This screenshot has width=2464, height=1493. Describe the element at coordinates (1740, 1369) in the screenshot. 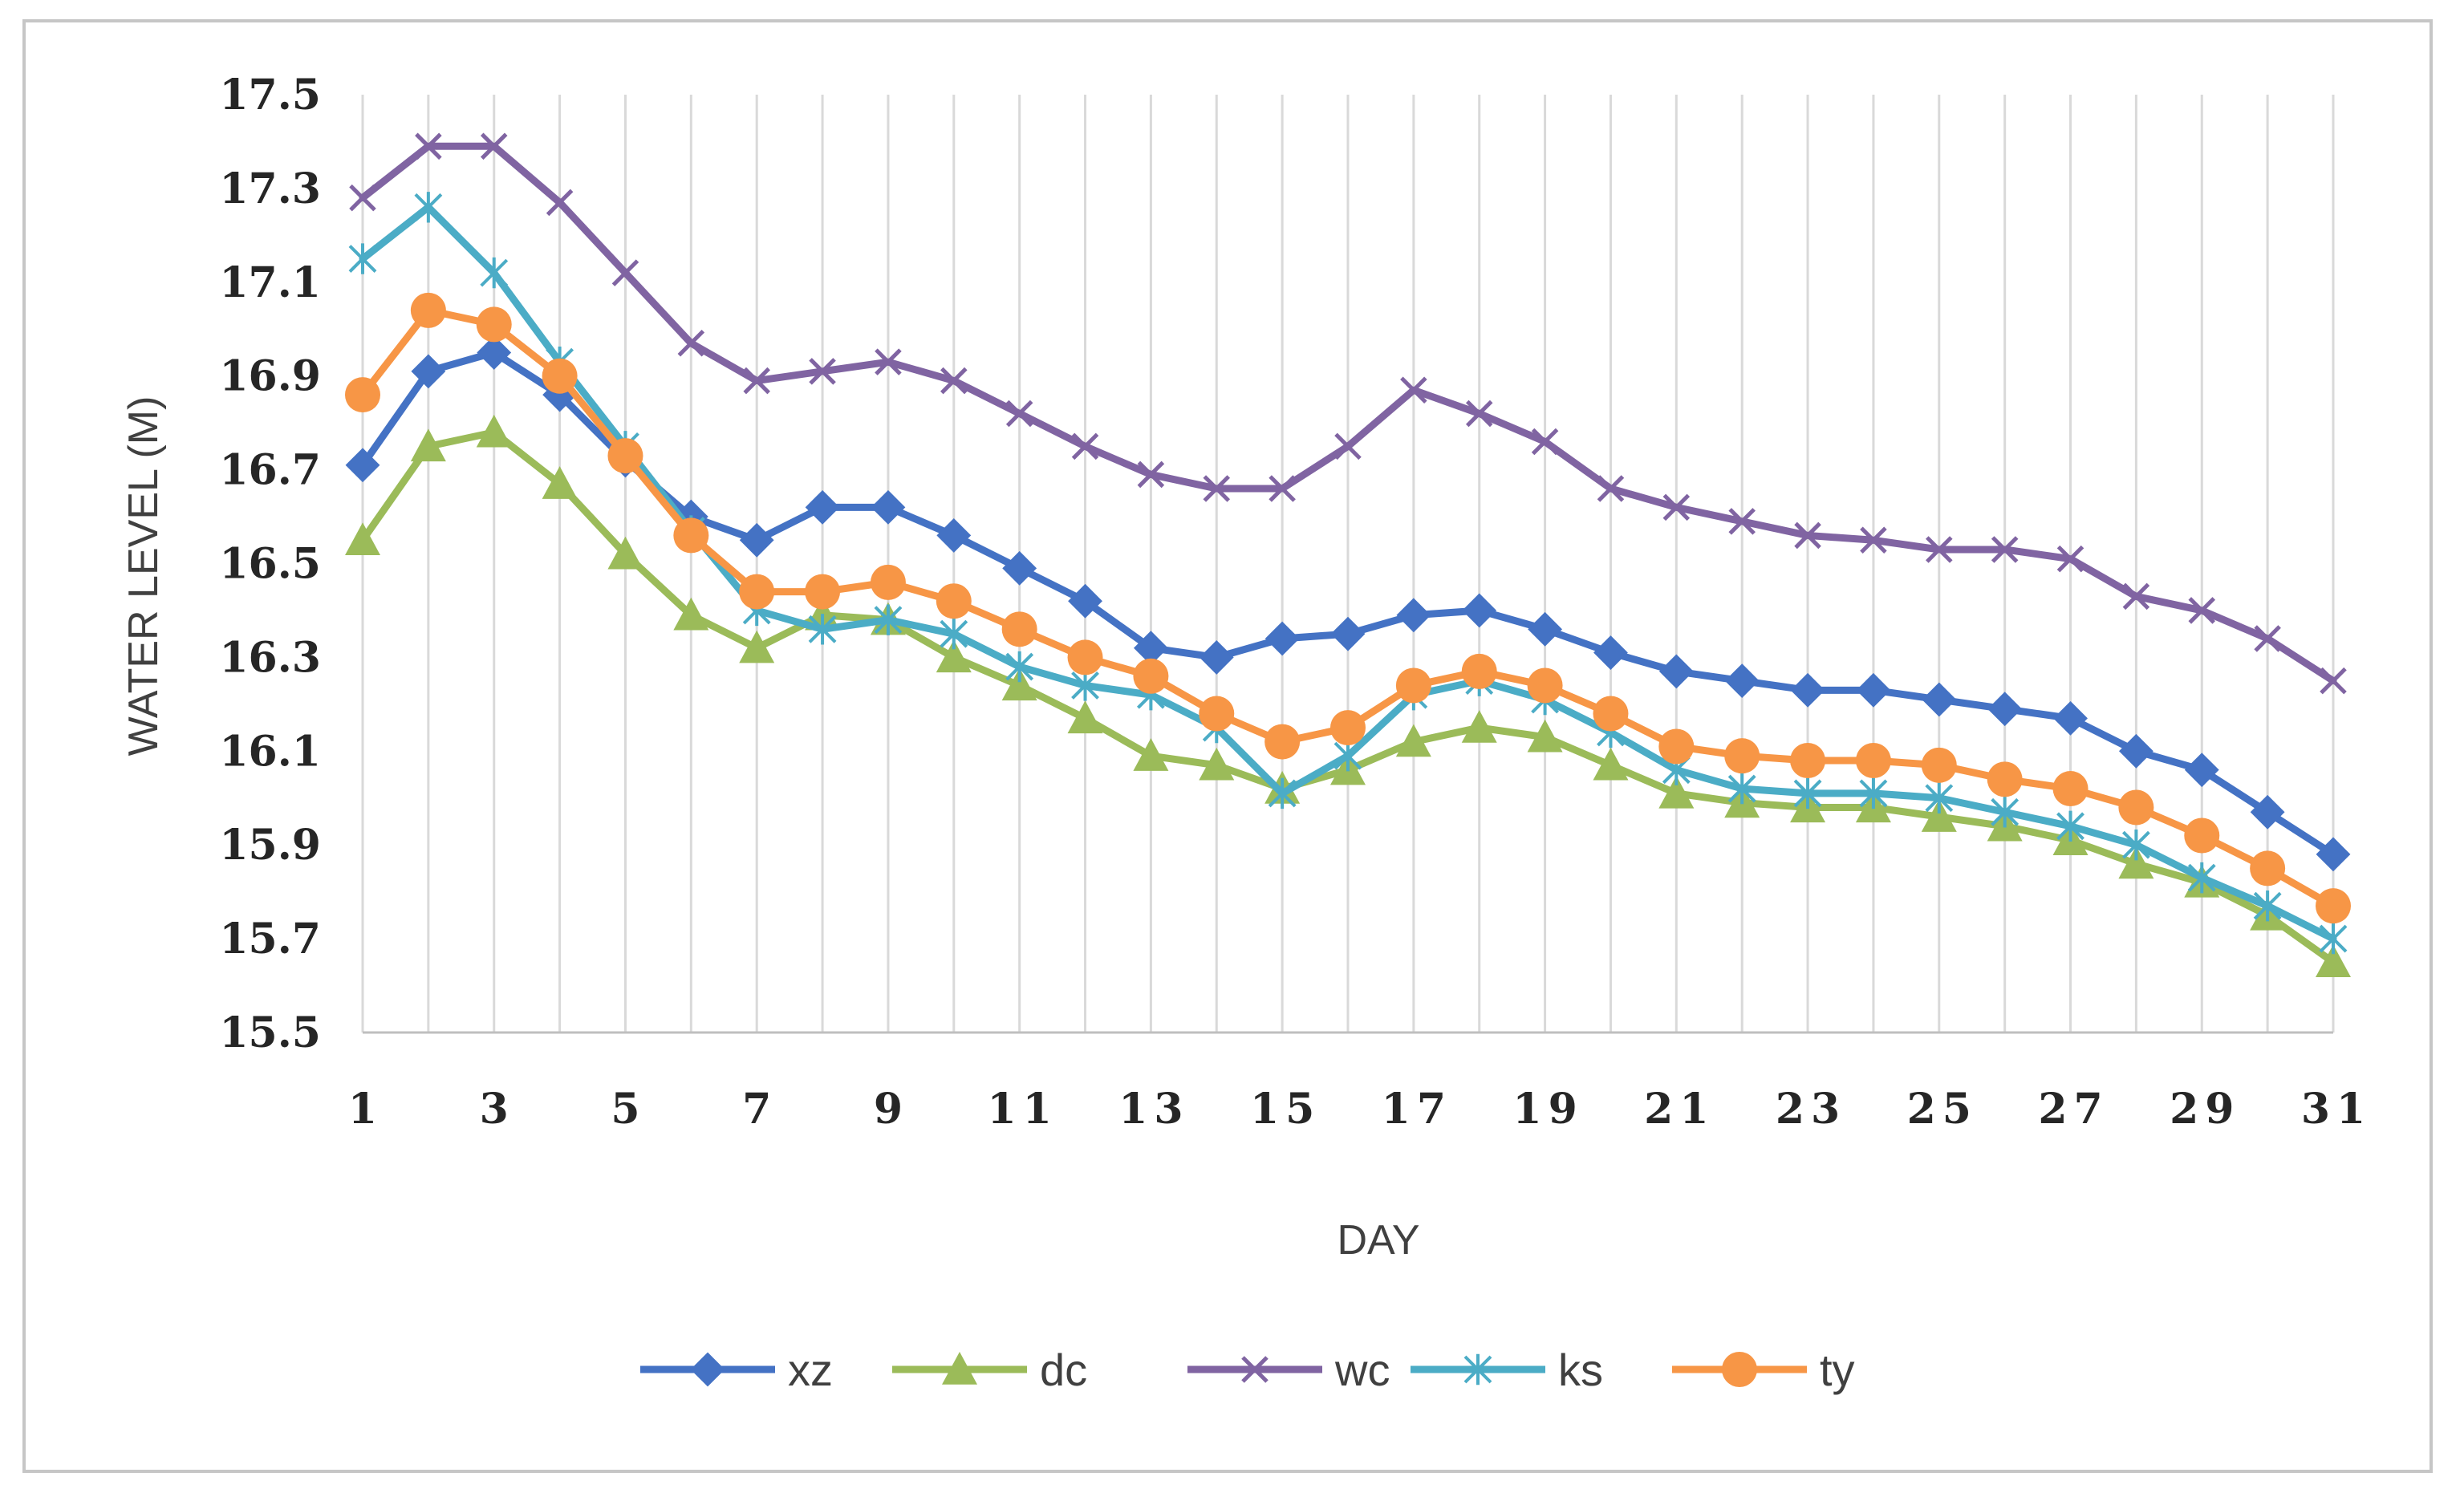

I see `legend-marker-ty` at that location.